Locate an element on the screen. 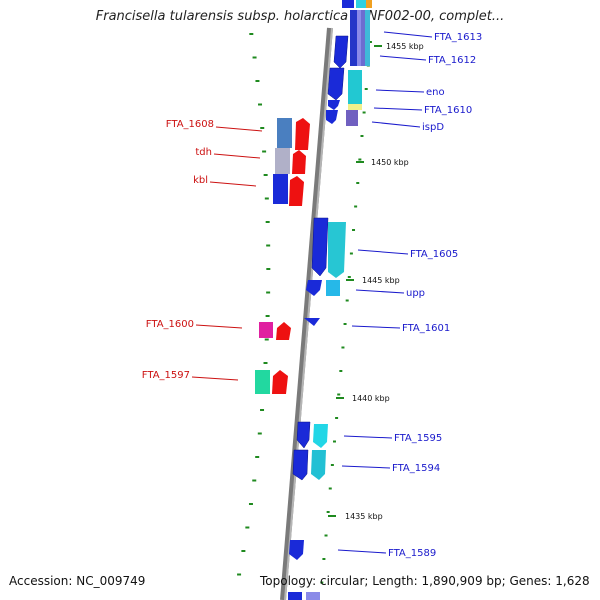  forward-gene-features is located at coordinates (330, 300).